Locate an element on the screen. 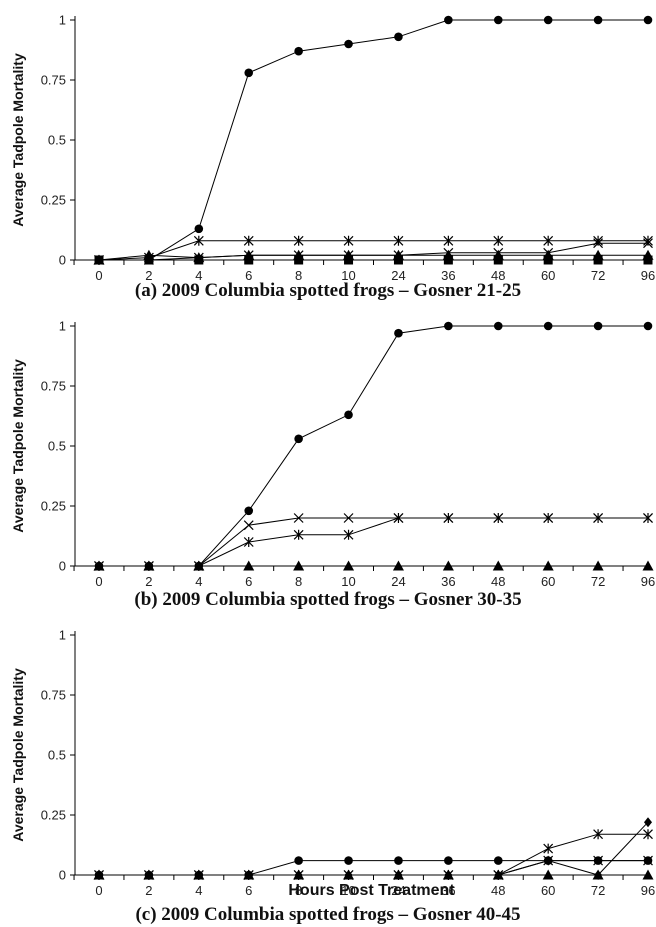 The width and height of the screenshot is (656, 927). x-tick-label: 24 is located at coordinates (398, 275).